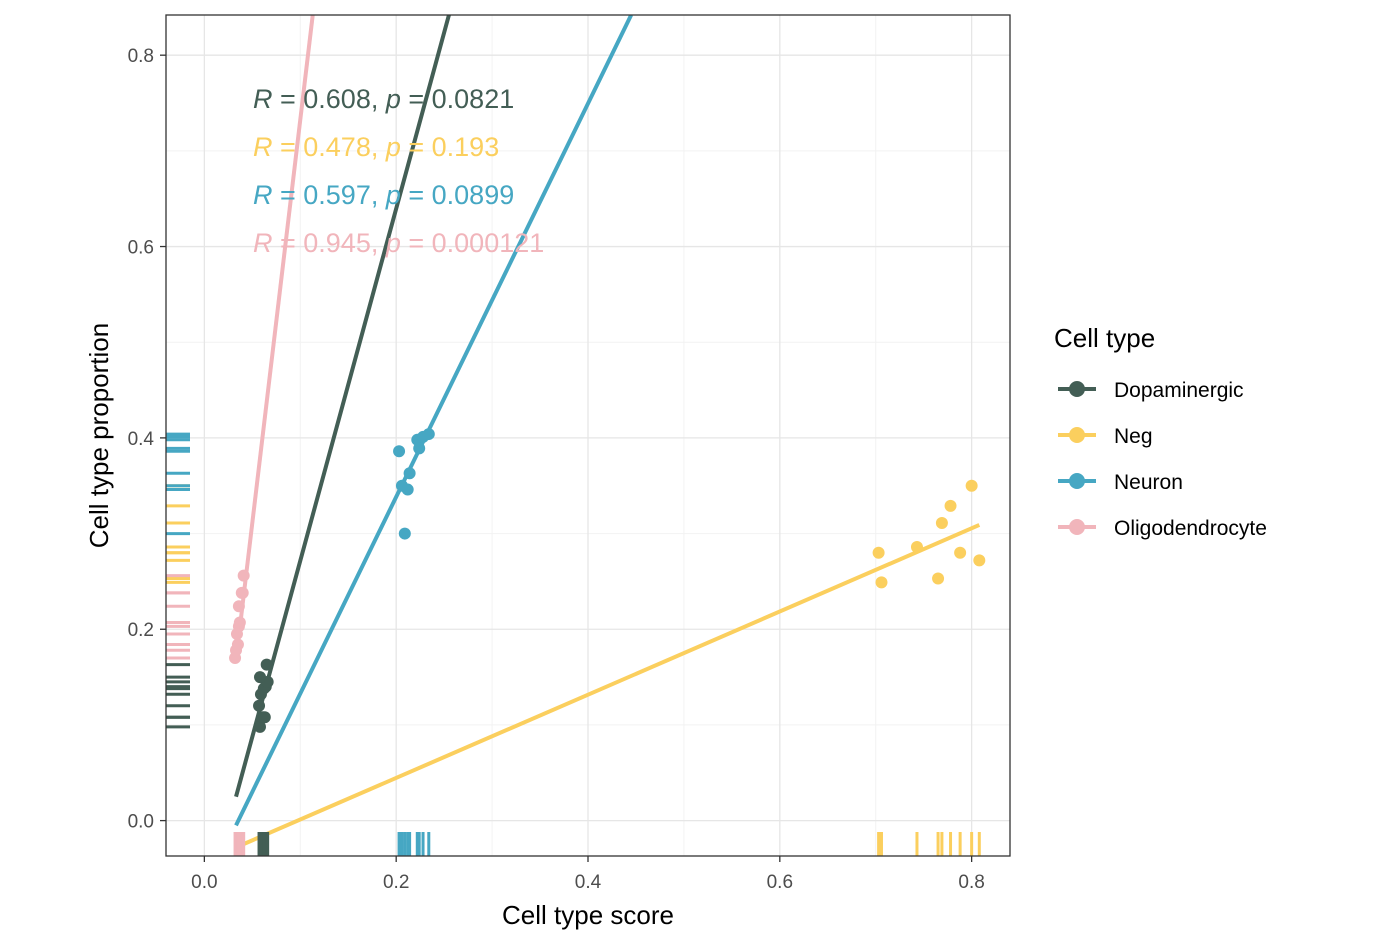  Describe the element at coordinates (274, 338) in the screenshot. I see `fit-line-oligodendrocyte` at that location.